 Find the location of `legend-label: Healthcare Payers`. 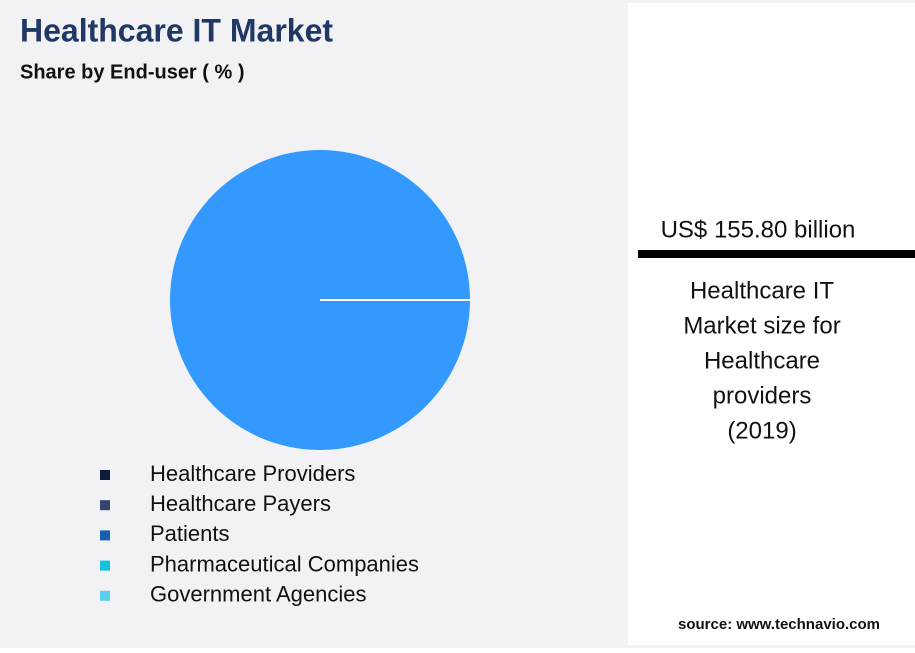

legend-label: Healthcare Payers is located at coordinates (240, 503).